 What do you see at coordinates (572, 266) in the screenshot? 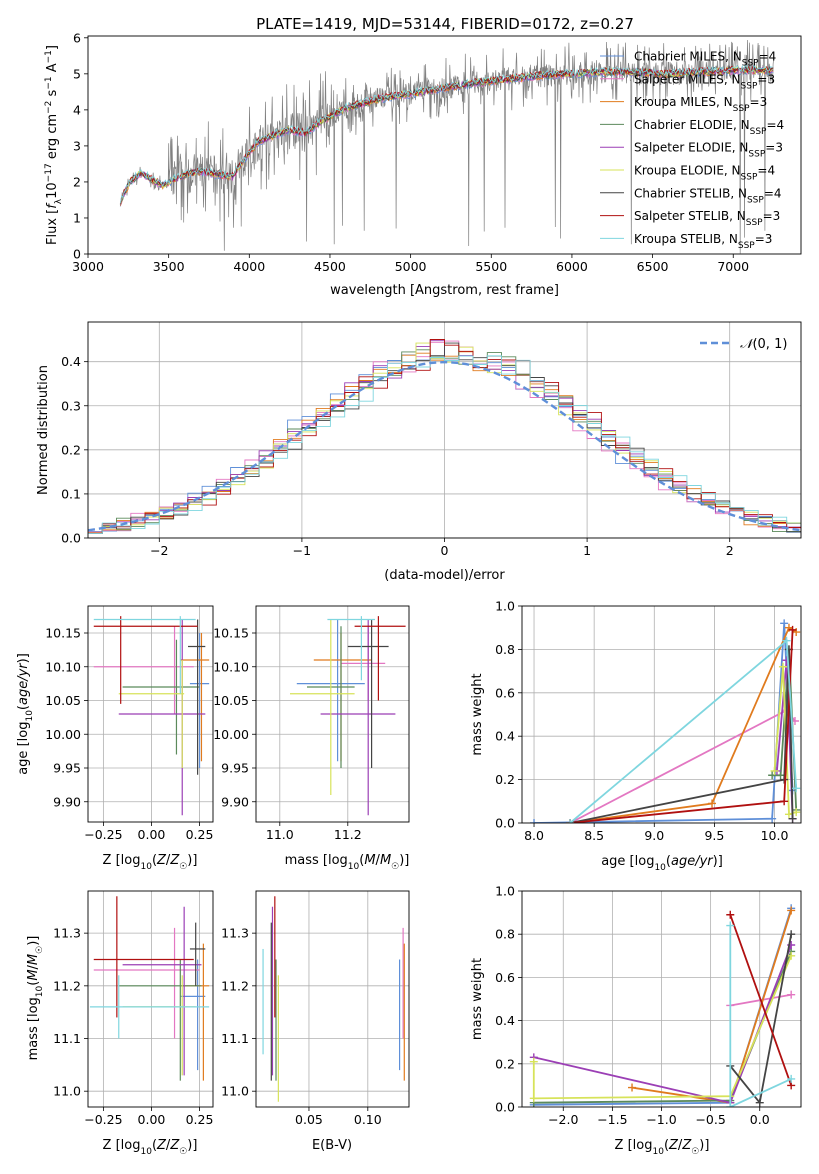
I see `x-tick-label: 6000` at bounding box center [572, 266].